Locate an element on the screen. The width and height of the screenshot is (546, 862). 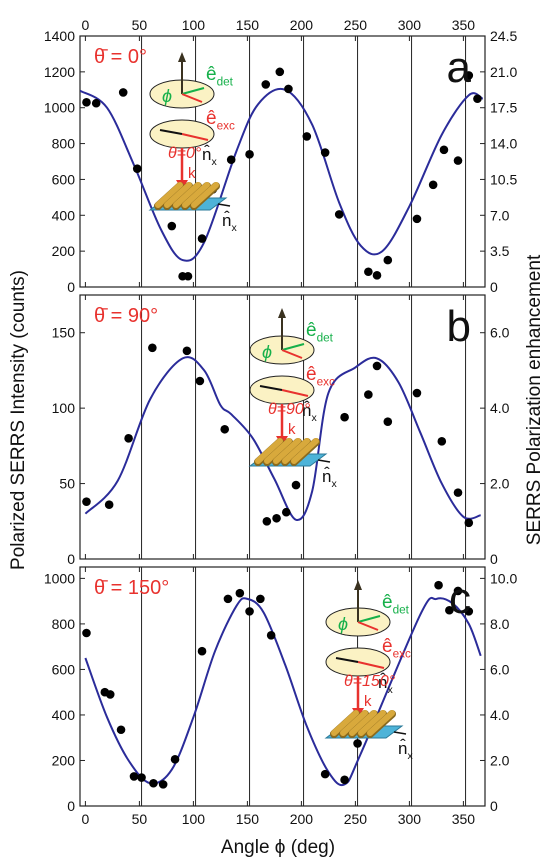
y-tick-label: 50 is located at coordinates (67, 484).